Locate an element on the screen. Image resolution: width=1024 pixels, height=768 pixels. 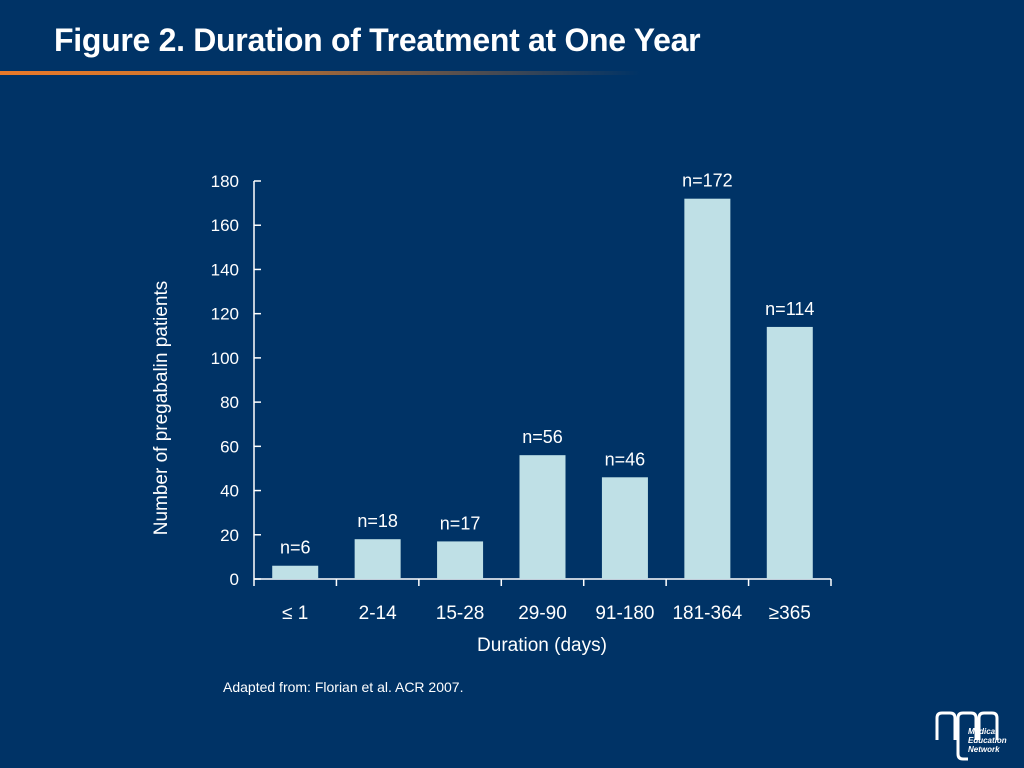
logo-word-1: Medical is located at coordinates (983, 731).